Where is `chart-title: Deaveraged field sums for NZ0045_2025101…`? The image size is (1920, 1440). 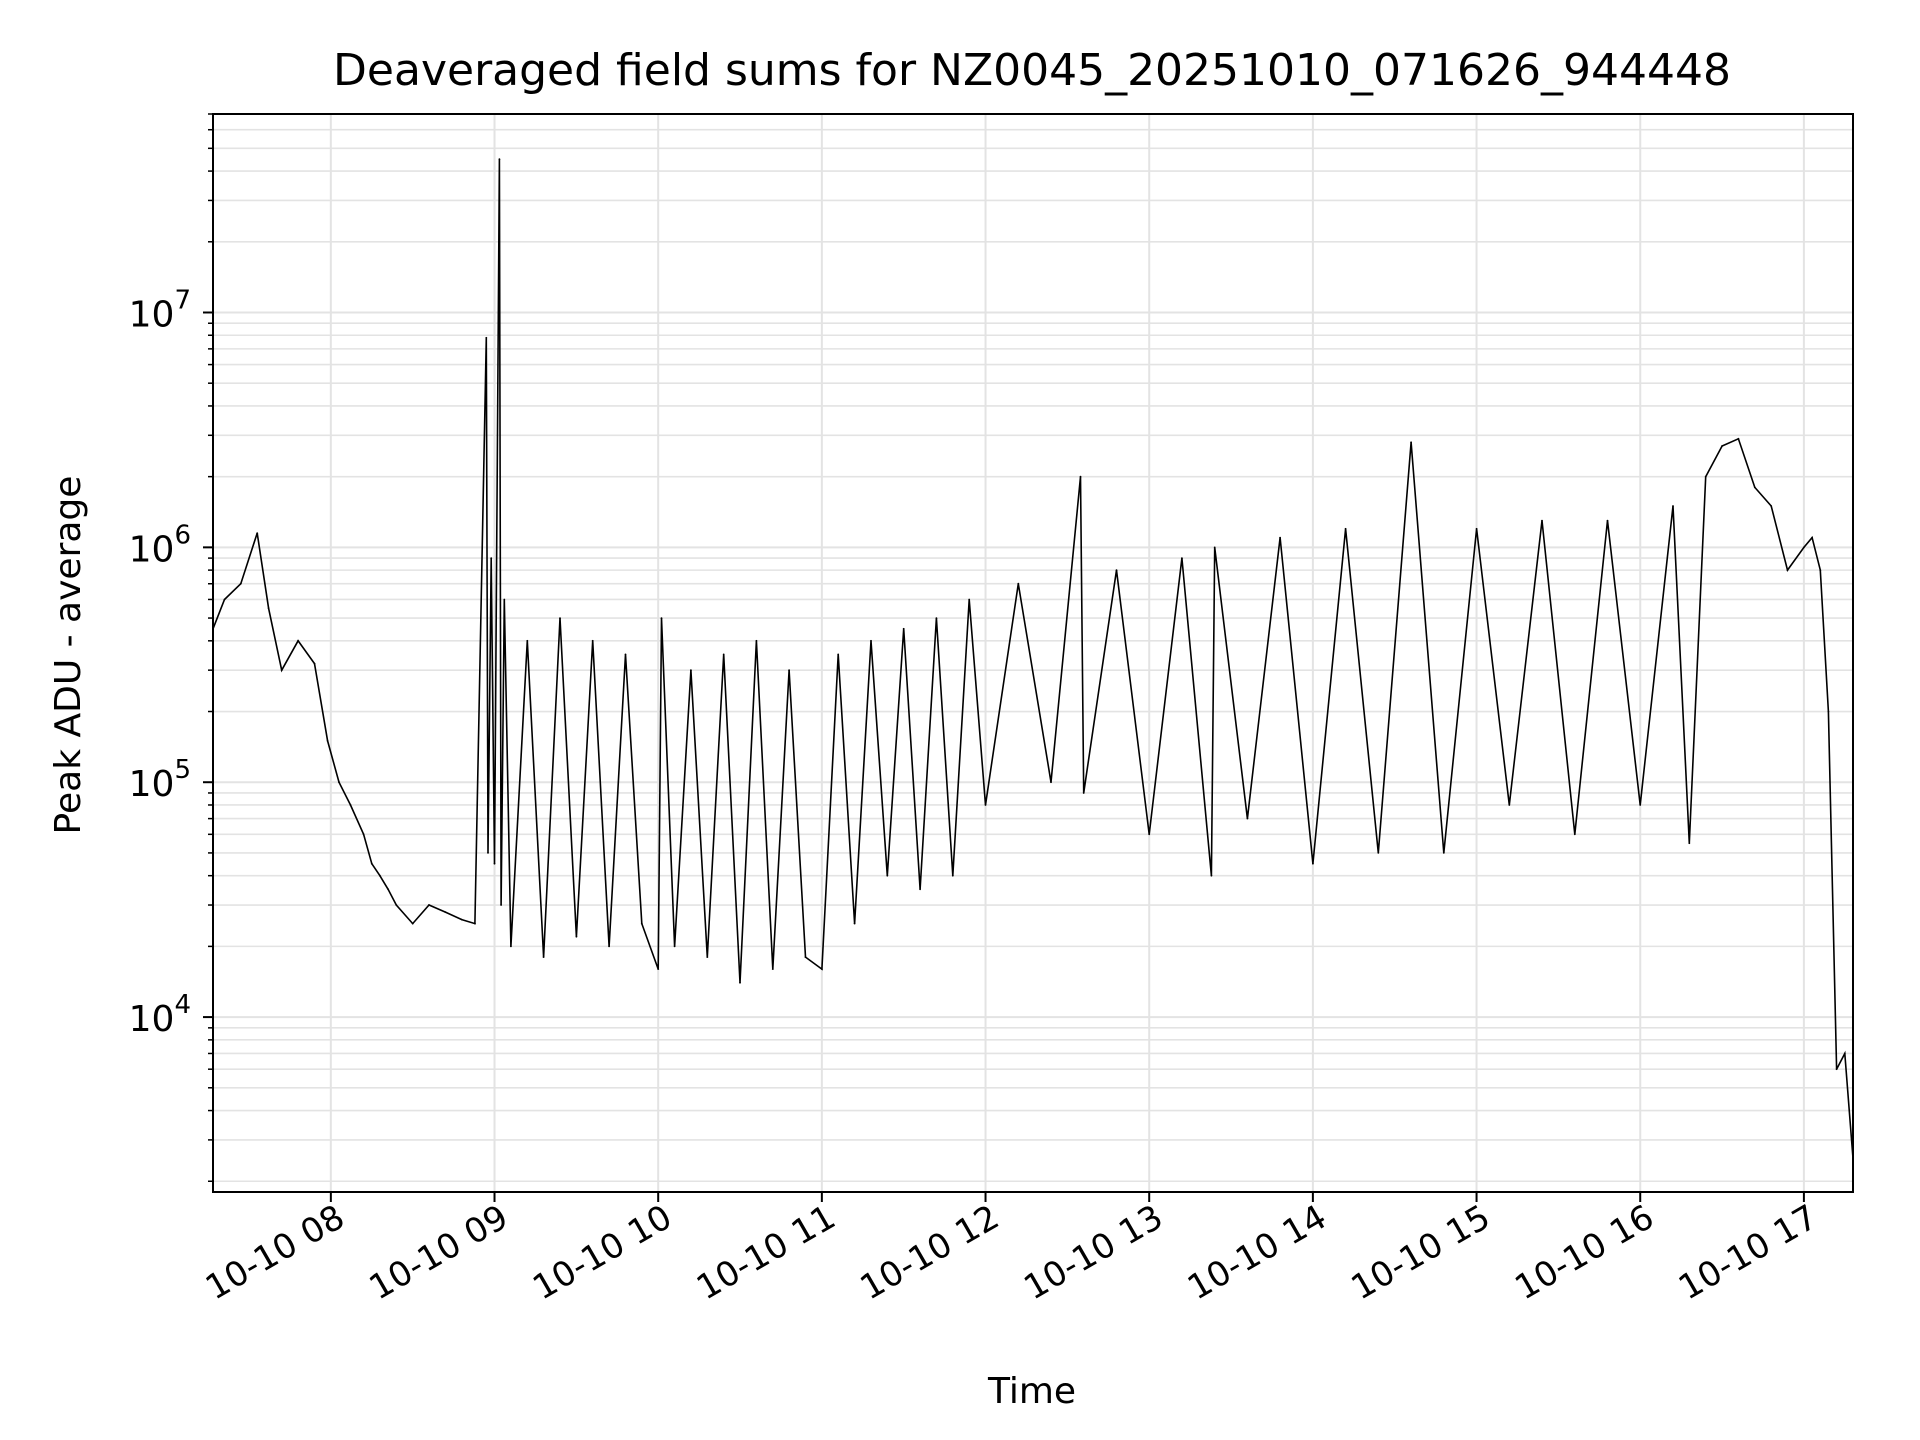 chart-title: Deaveraged field sums for NZ0045_2025101… is located at coordinates (1032, 70).